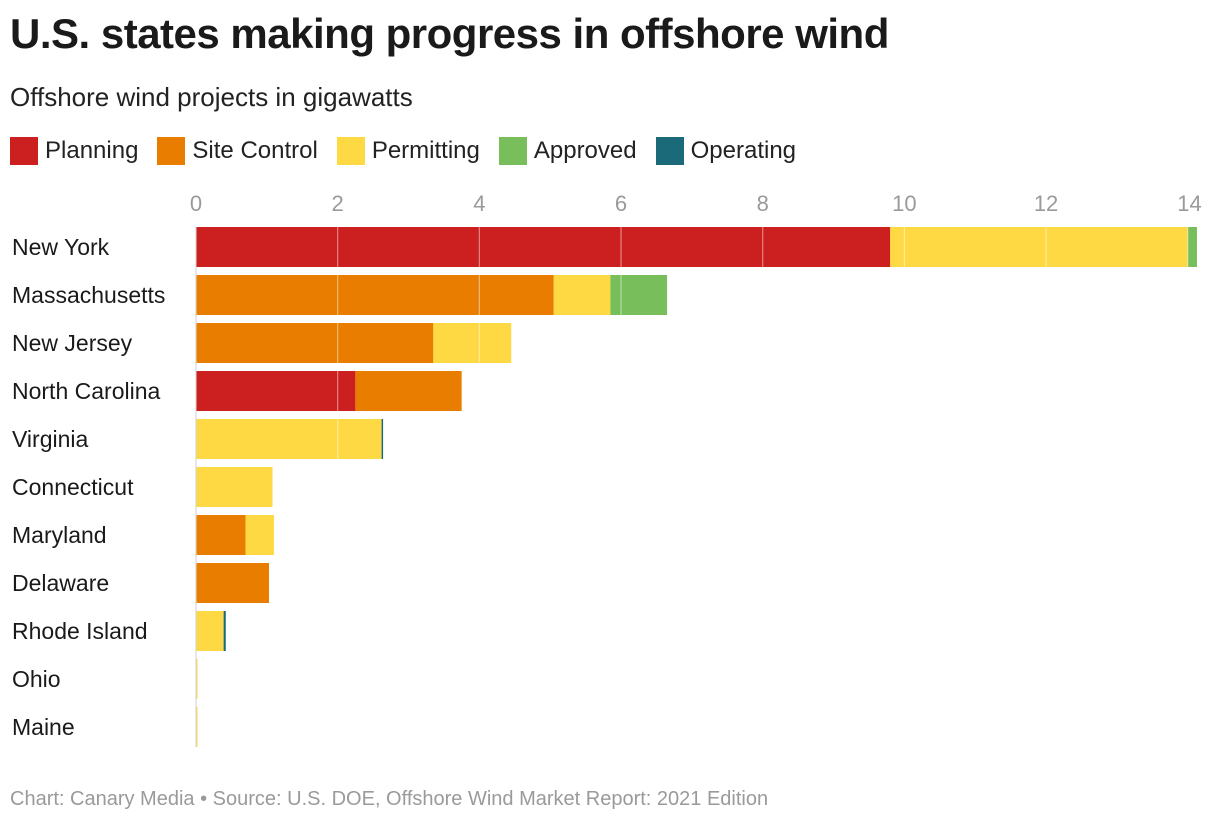 The width and height of the screenshot is (1220, 824). What do you see at coordinates (259, 535) in the screenshot?
I see `bar-maryland-permitting` at bounding box center [259, 535].